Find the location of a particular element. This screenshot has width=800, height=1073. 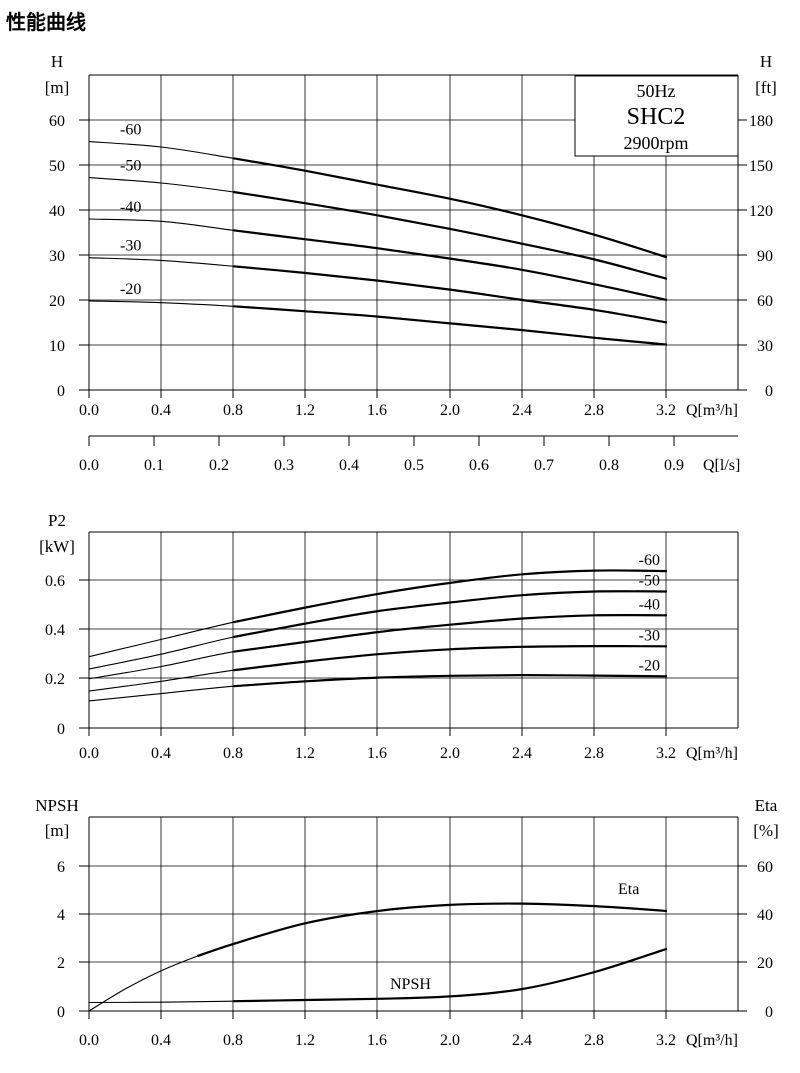

curve-bold-npsh-eta-Eta is located at coordinates (432, 930).